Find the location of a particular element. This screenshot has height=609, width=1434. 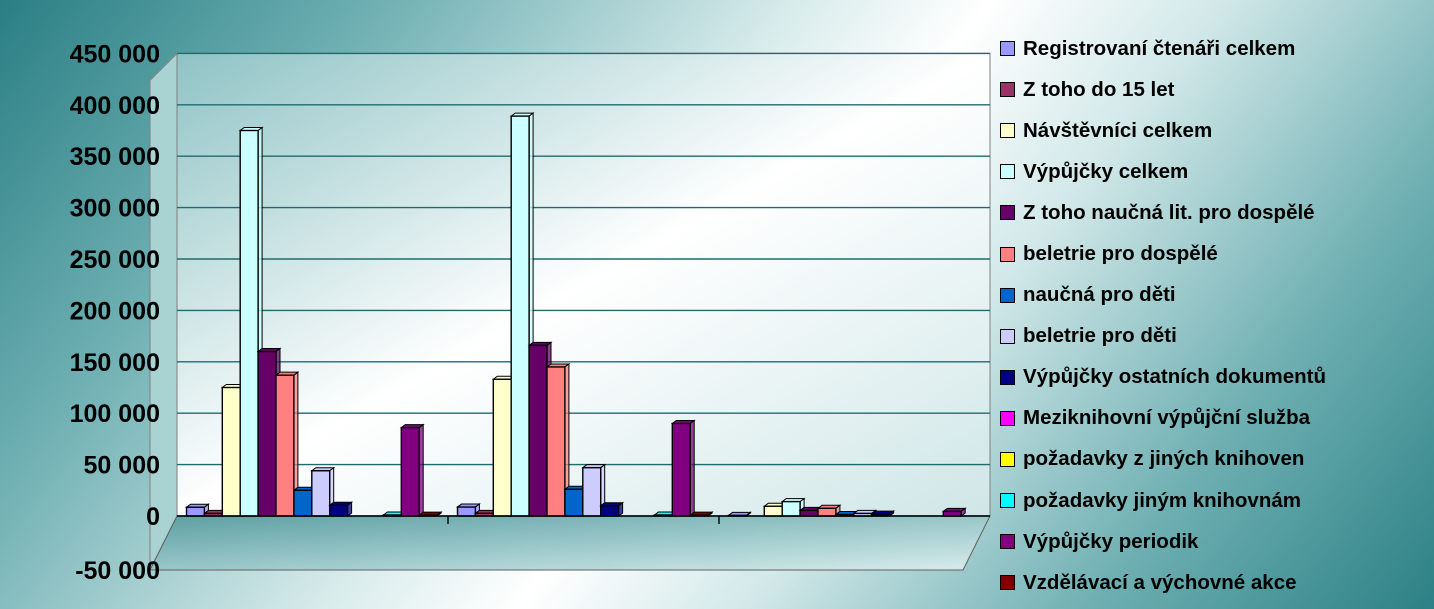

y-tick-label: 0 is located at coordinates (153, 517).